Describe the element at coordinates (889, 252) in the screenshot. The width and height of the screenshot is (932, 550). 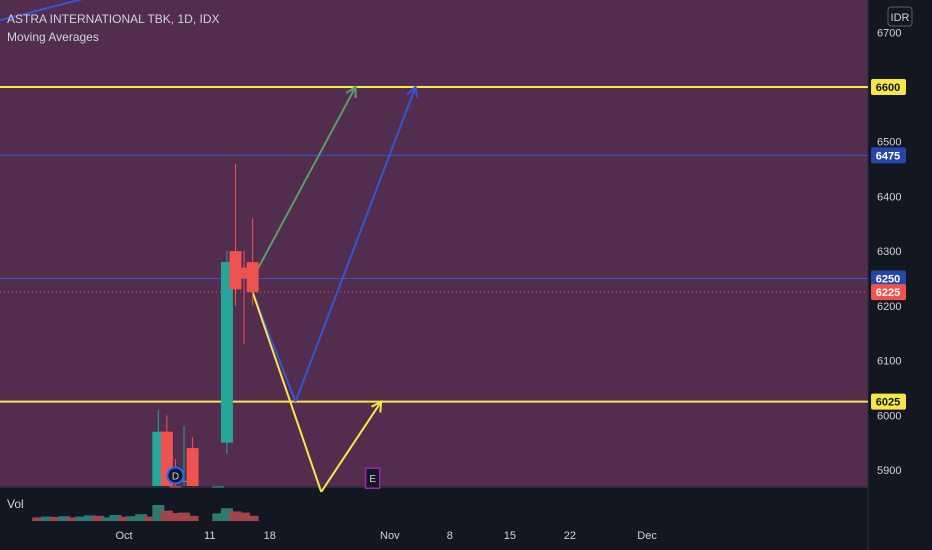
I see `y-tick-label: 6300` at that location.